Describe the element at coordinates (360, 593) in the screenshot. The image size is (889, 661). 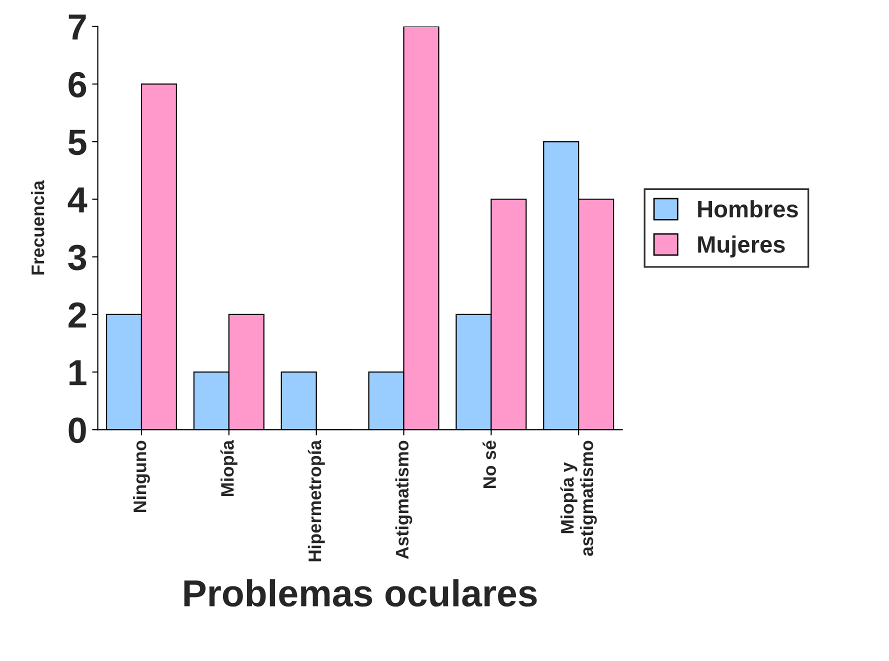
I see `x-axis-title: Problemas oculares` at that location.